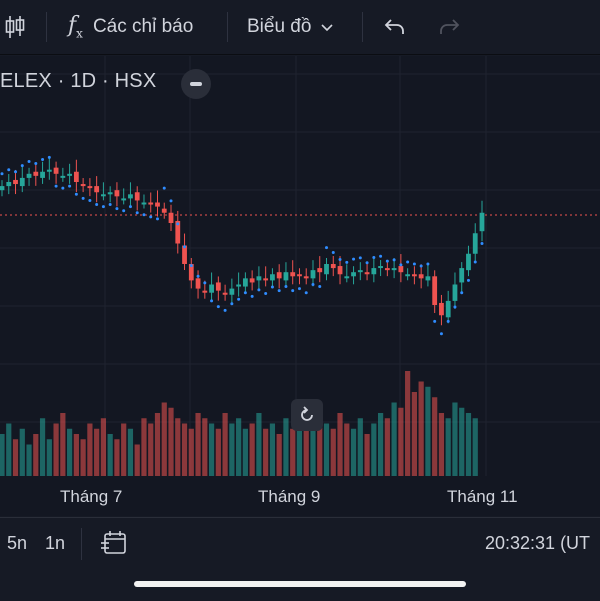 The image size is (600, 601). I want to click on date-range-icon, so click(114, 545).